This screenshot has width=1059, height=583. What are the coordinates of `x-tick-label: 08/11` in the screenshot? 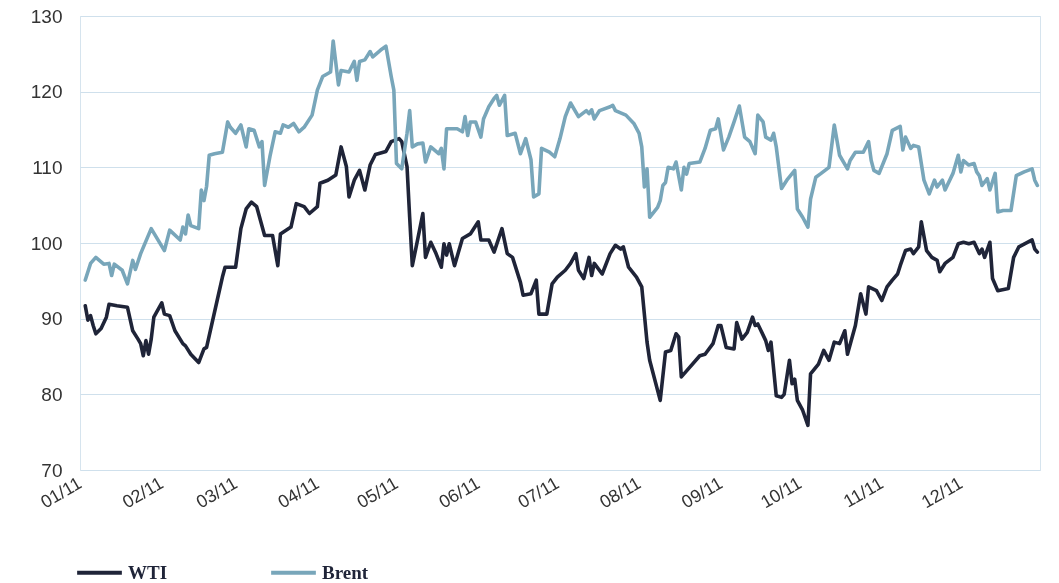 It's located at (620, 492).